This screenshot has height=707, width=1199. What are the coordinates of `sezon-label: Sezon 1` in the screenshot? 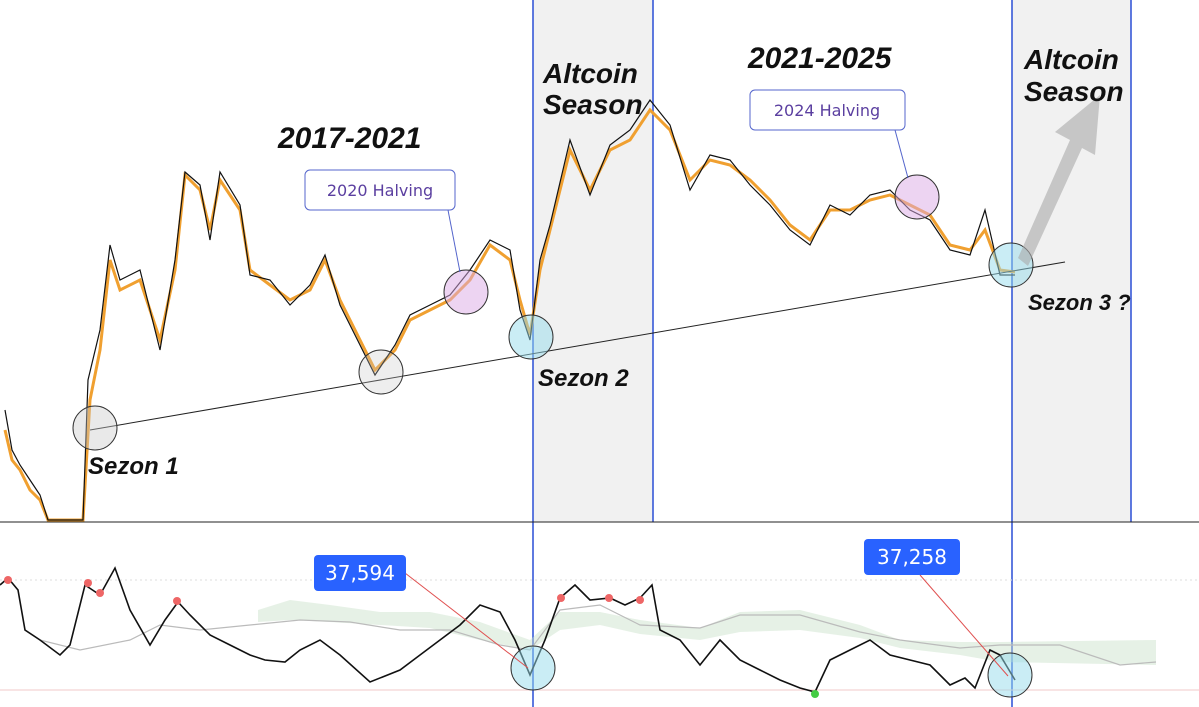 It's located at (133, 466).